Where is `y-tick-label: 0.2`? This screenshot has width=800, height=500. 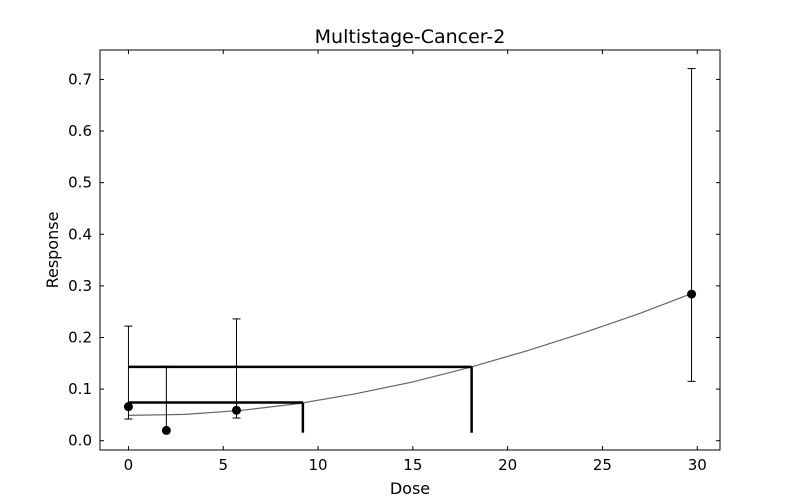 y-tick-label: 0.2 is located at coordinates (80, 337).